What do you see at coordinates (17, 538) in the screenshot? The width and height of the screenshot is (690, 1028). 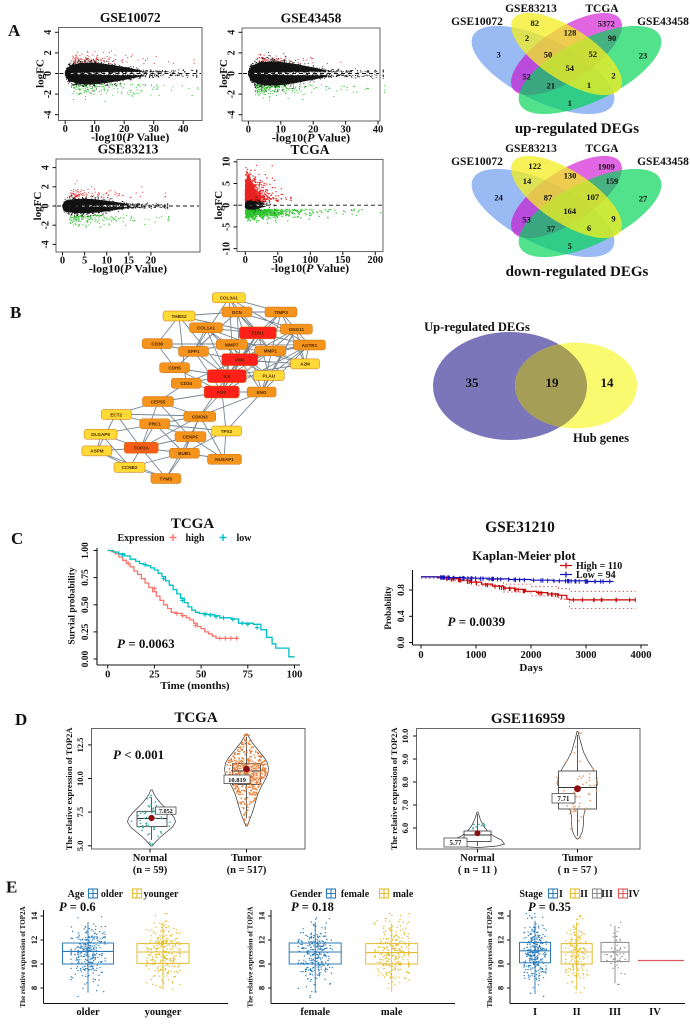 I see `svg-text: C` at bounding box center [17, 538].